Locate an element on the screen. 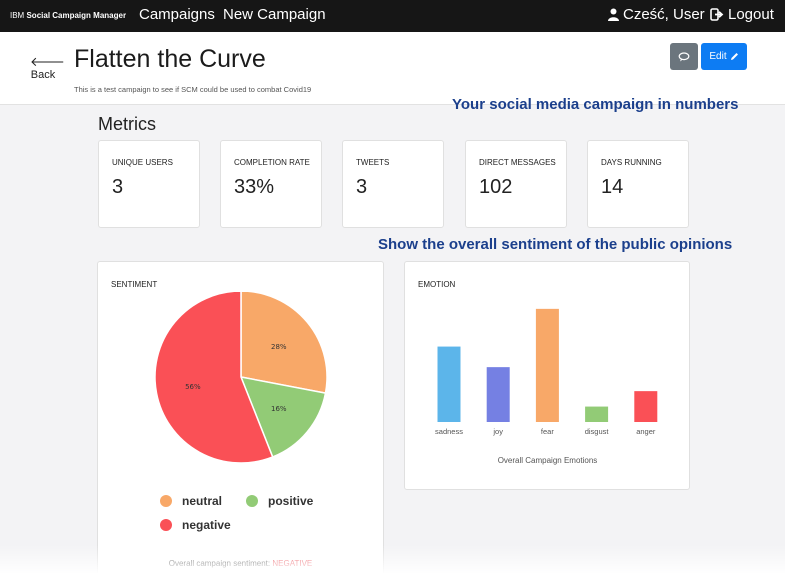 The image size is (785, 573). pie-slice-negative is located at coordinates (214, 378).